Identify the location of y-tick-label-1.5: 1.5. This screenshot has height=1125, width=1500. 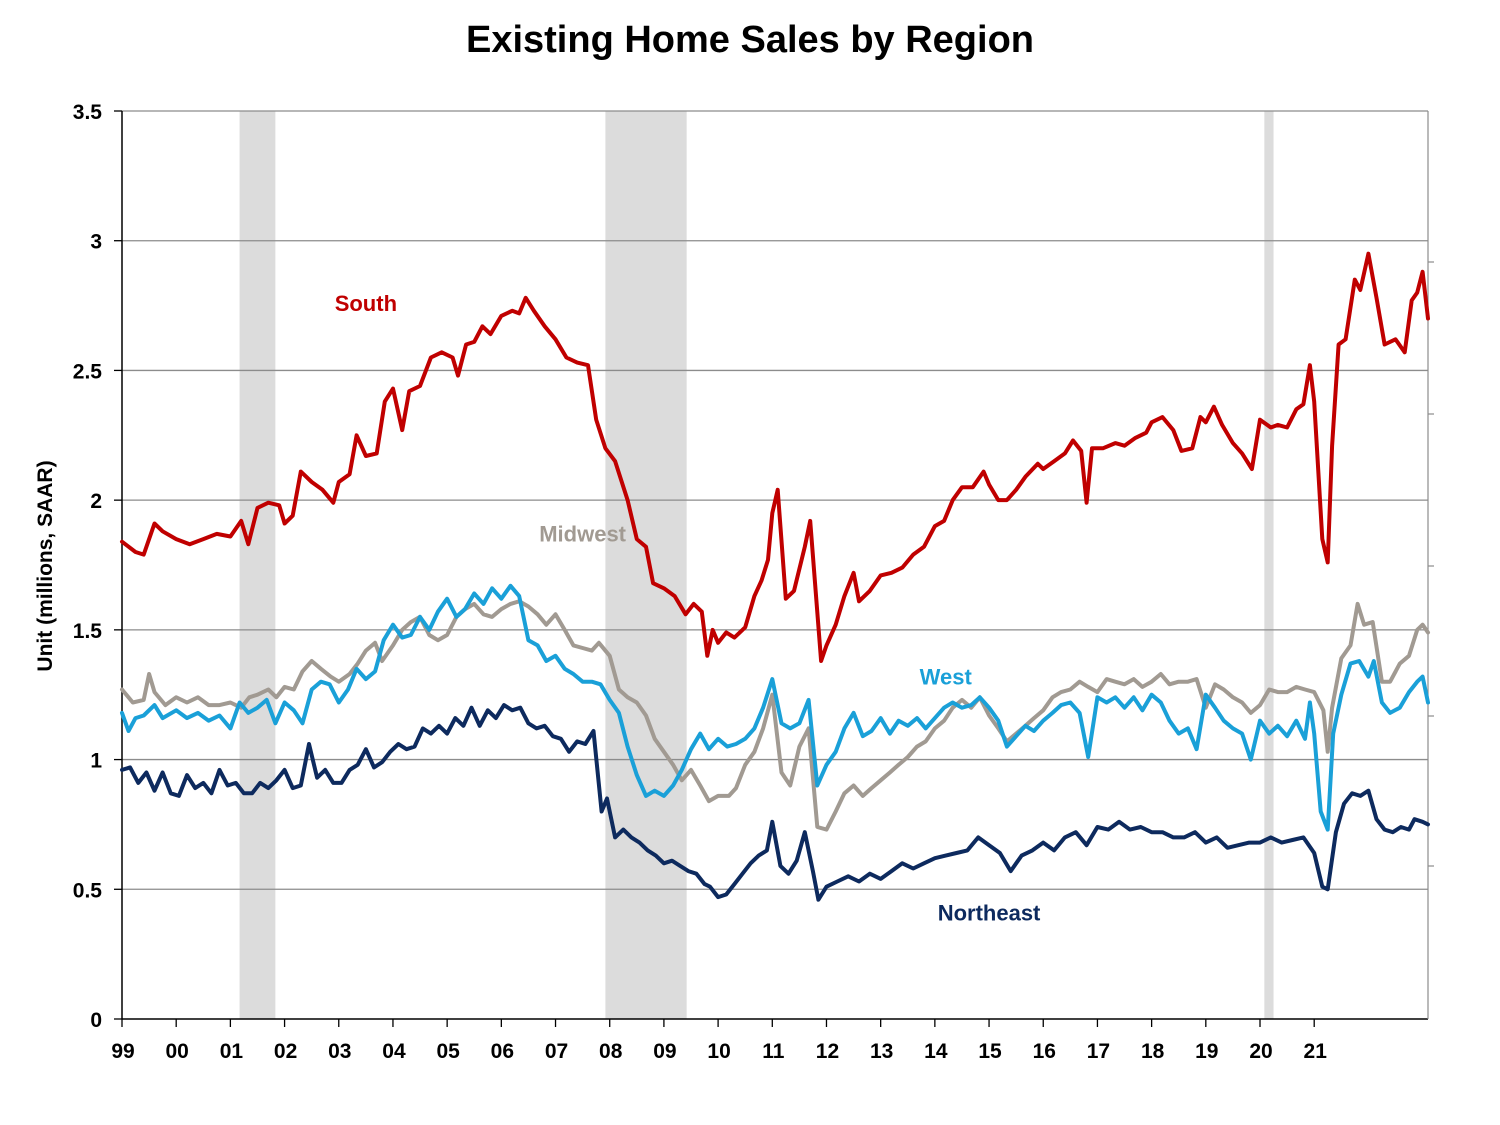
(88, 631).